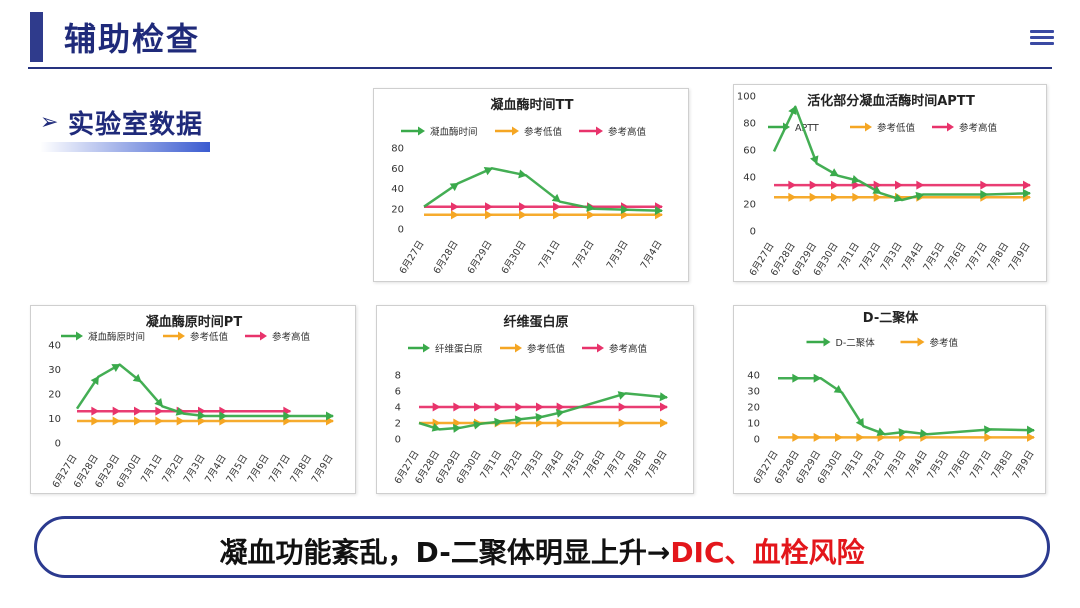 This screenshot has width=1080, height=608. I want to click on y-tick-label: 8, so click(398, 376).